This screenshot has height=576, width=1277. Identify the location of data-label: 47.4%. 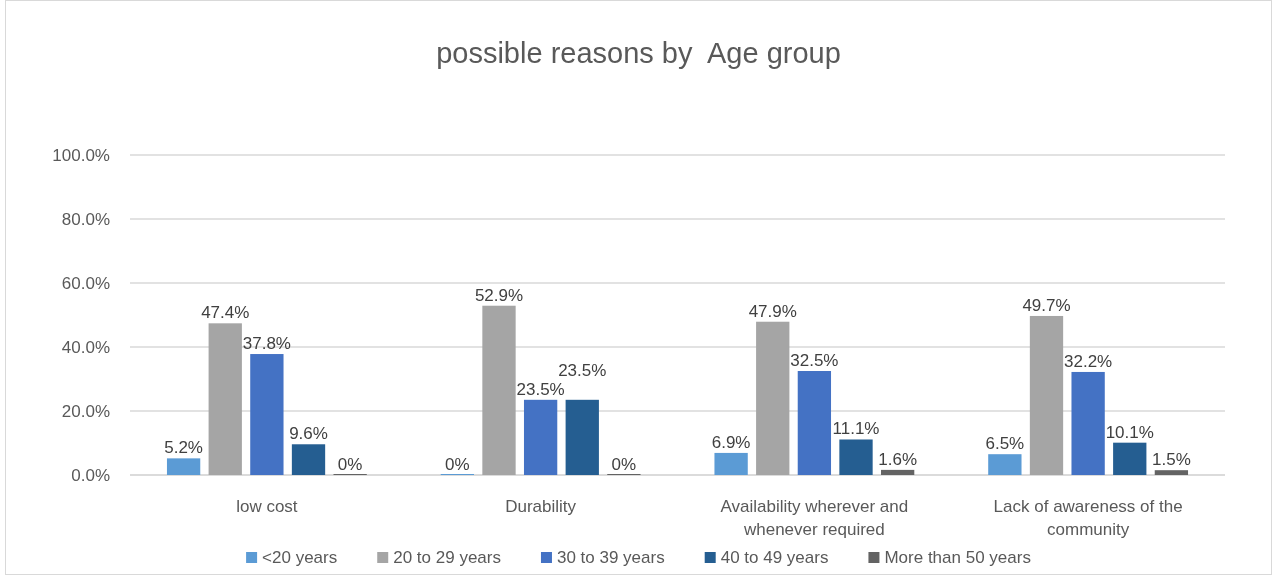
(225, 313).